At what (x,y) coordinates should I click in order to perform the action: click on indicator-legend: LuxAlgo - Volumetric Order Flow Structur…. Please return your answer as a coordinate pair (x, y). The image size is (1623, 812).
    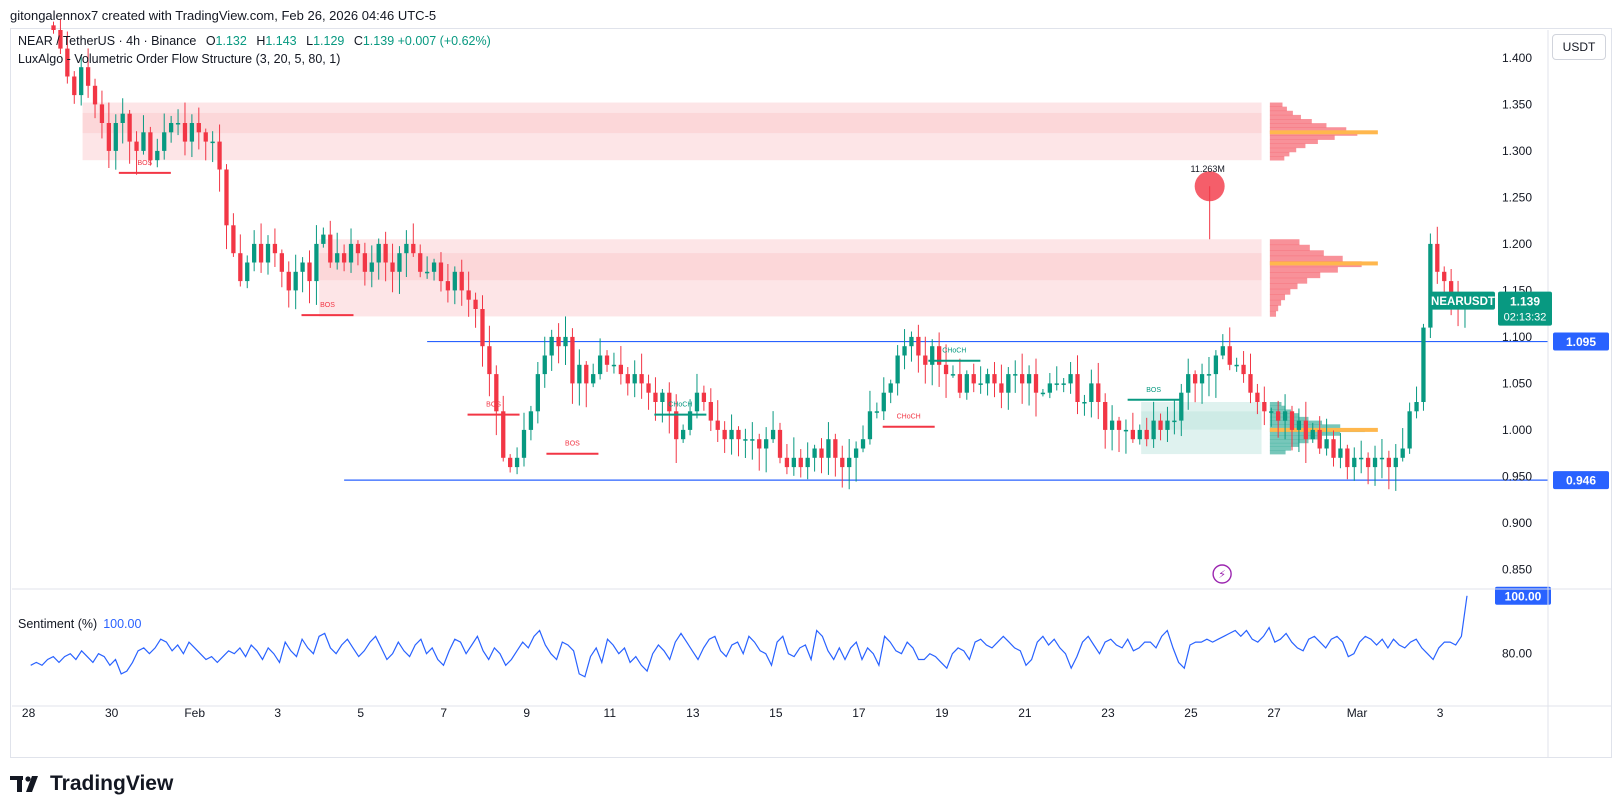
    Looking at the image, I should click on (179, 59).